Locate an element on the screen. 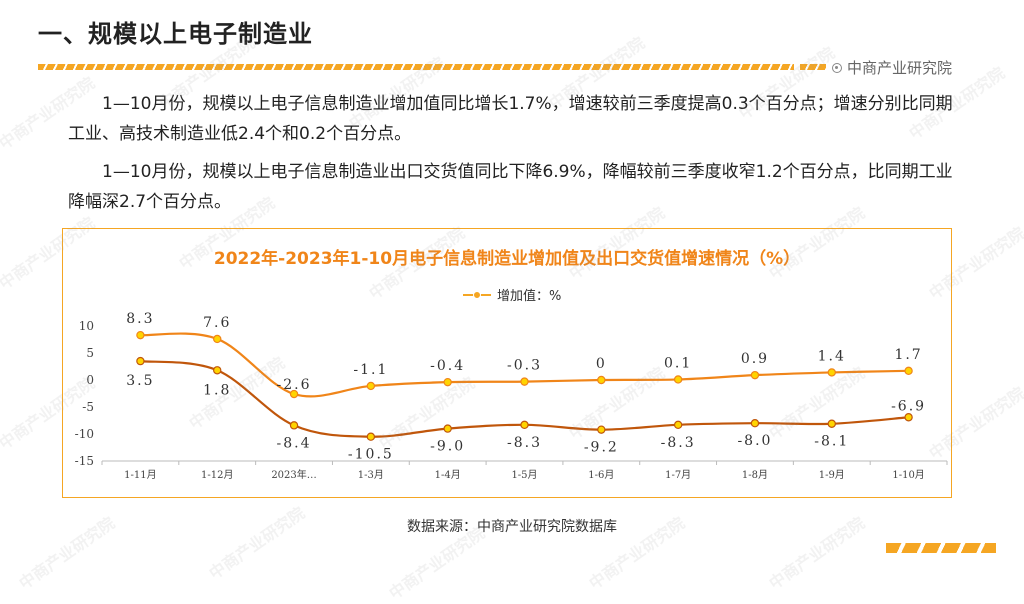  title-divider is located at coordinates (416, 67).